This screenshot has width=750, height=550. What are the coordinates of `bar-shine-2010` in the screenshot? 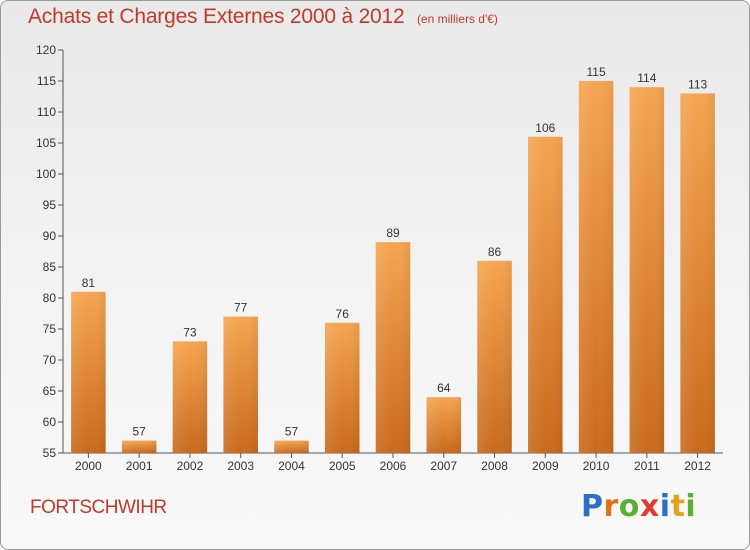 It's located at (596, 267).